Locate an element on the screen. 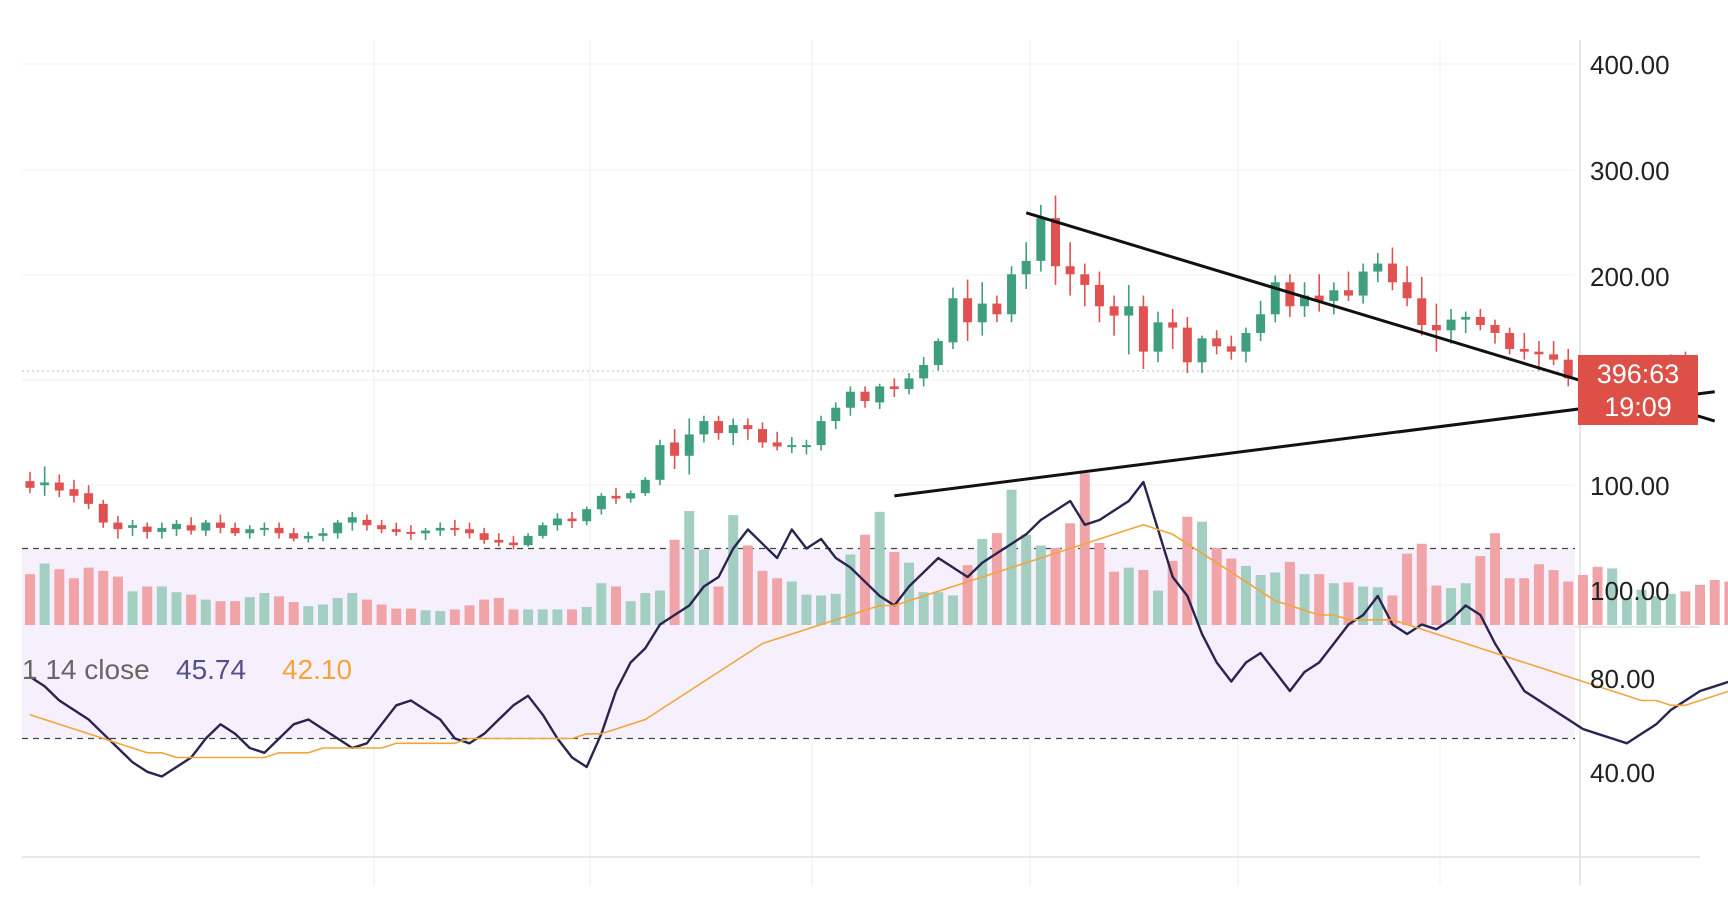  price-axis: 400.00 300.00 200.00 100.00 100.00 80.00 40.00 is located at coordinates (1630, 419).